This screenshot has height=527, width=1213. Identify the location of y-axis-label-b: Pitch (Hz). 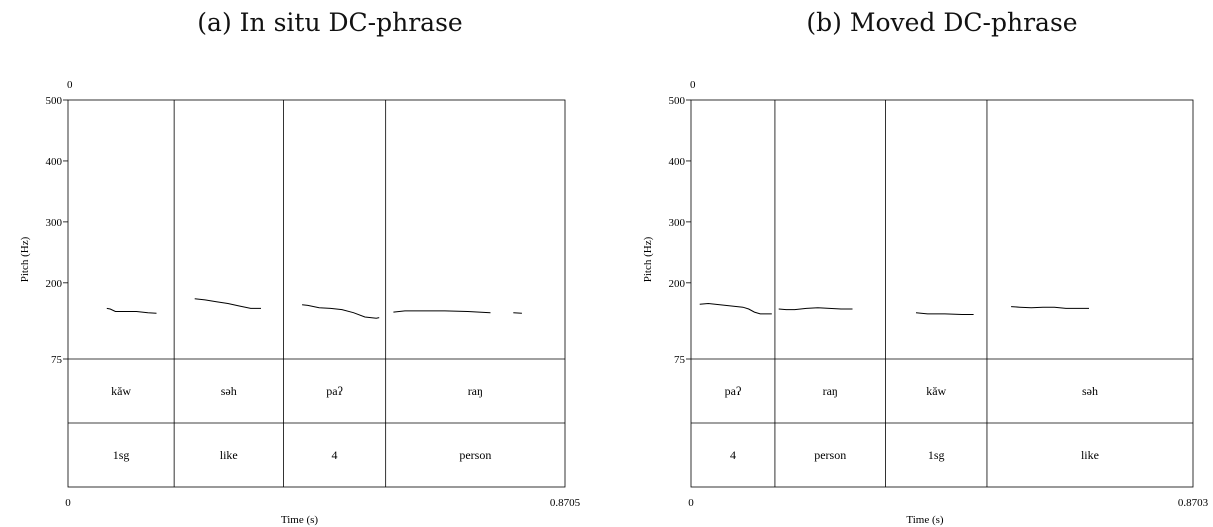
(648, 259).